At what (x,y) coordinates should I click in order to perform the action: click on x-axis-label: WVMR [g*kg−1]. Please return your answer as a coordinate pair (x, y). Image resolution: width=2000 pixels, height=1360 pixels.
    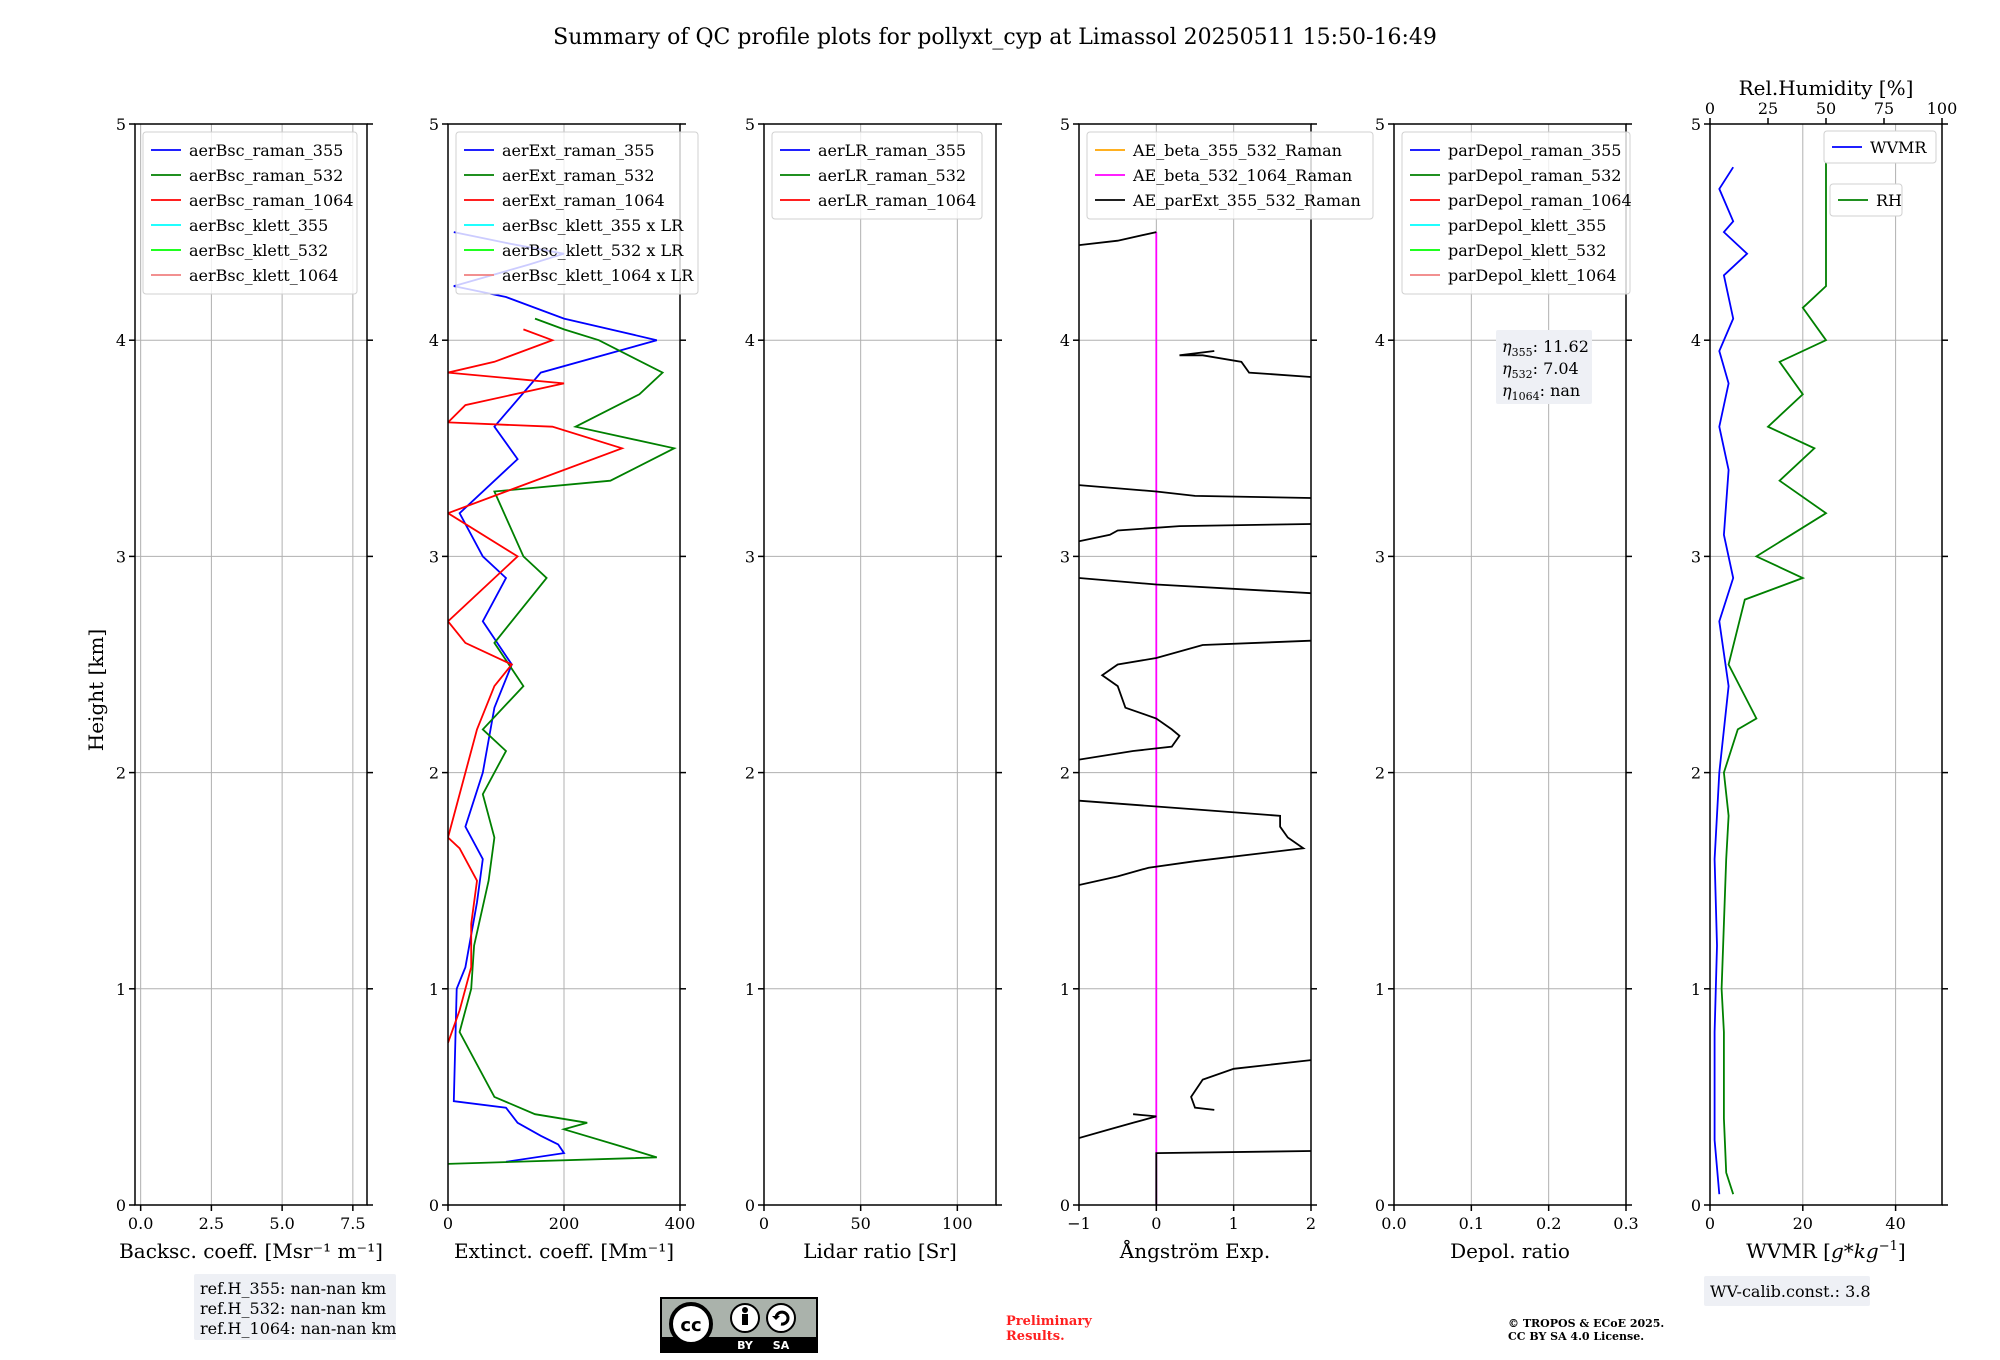
    Looking at the image, I should click on (1825, 1251).